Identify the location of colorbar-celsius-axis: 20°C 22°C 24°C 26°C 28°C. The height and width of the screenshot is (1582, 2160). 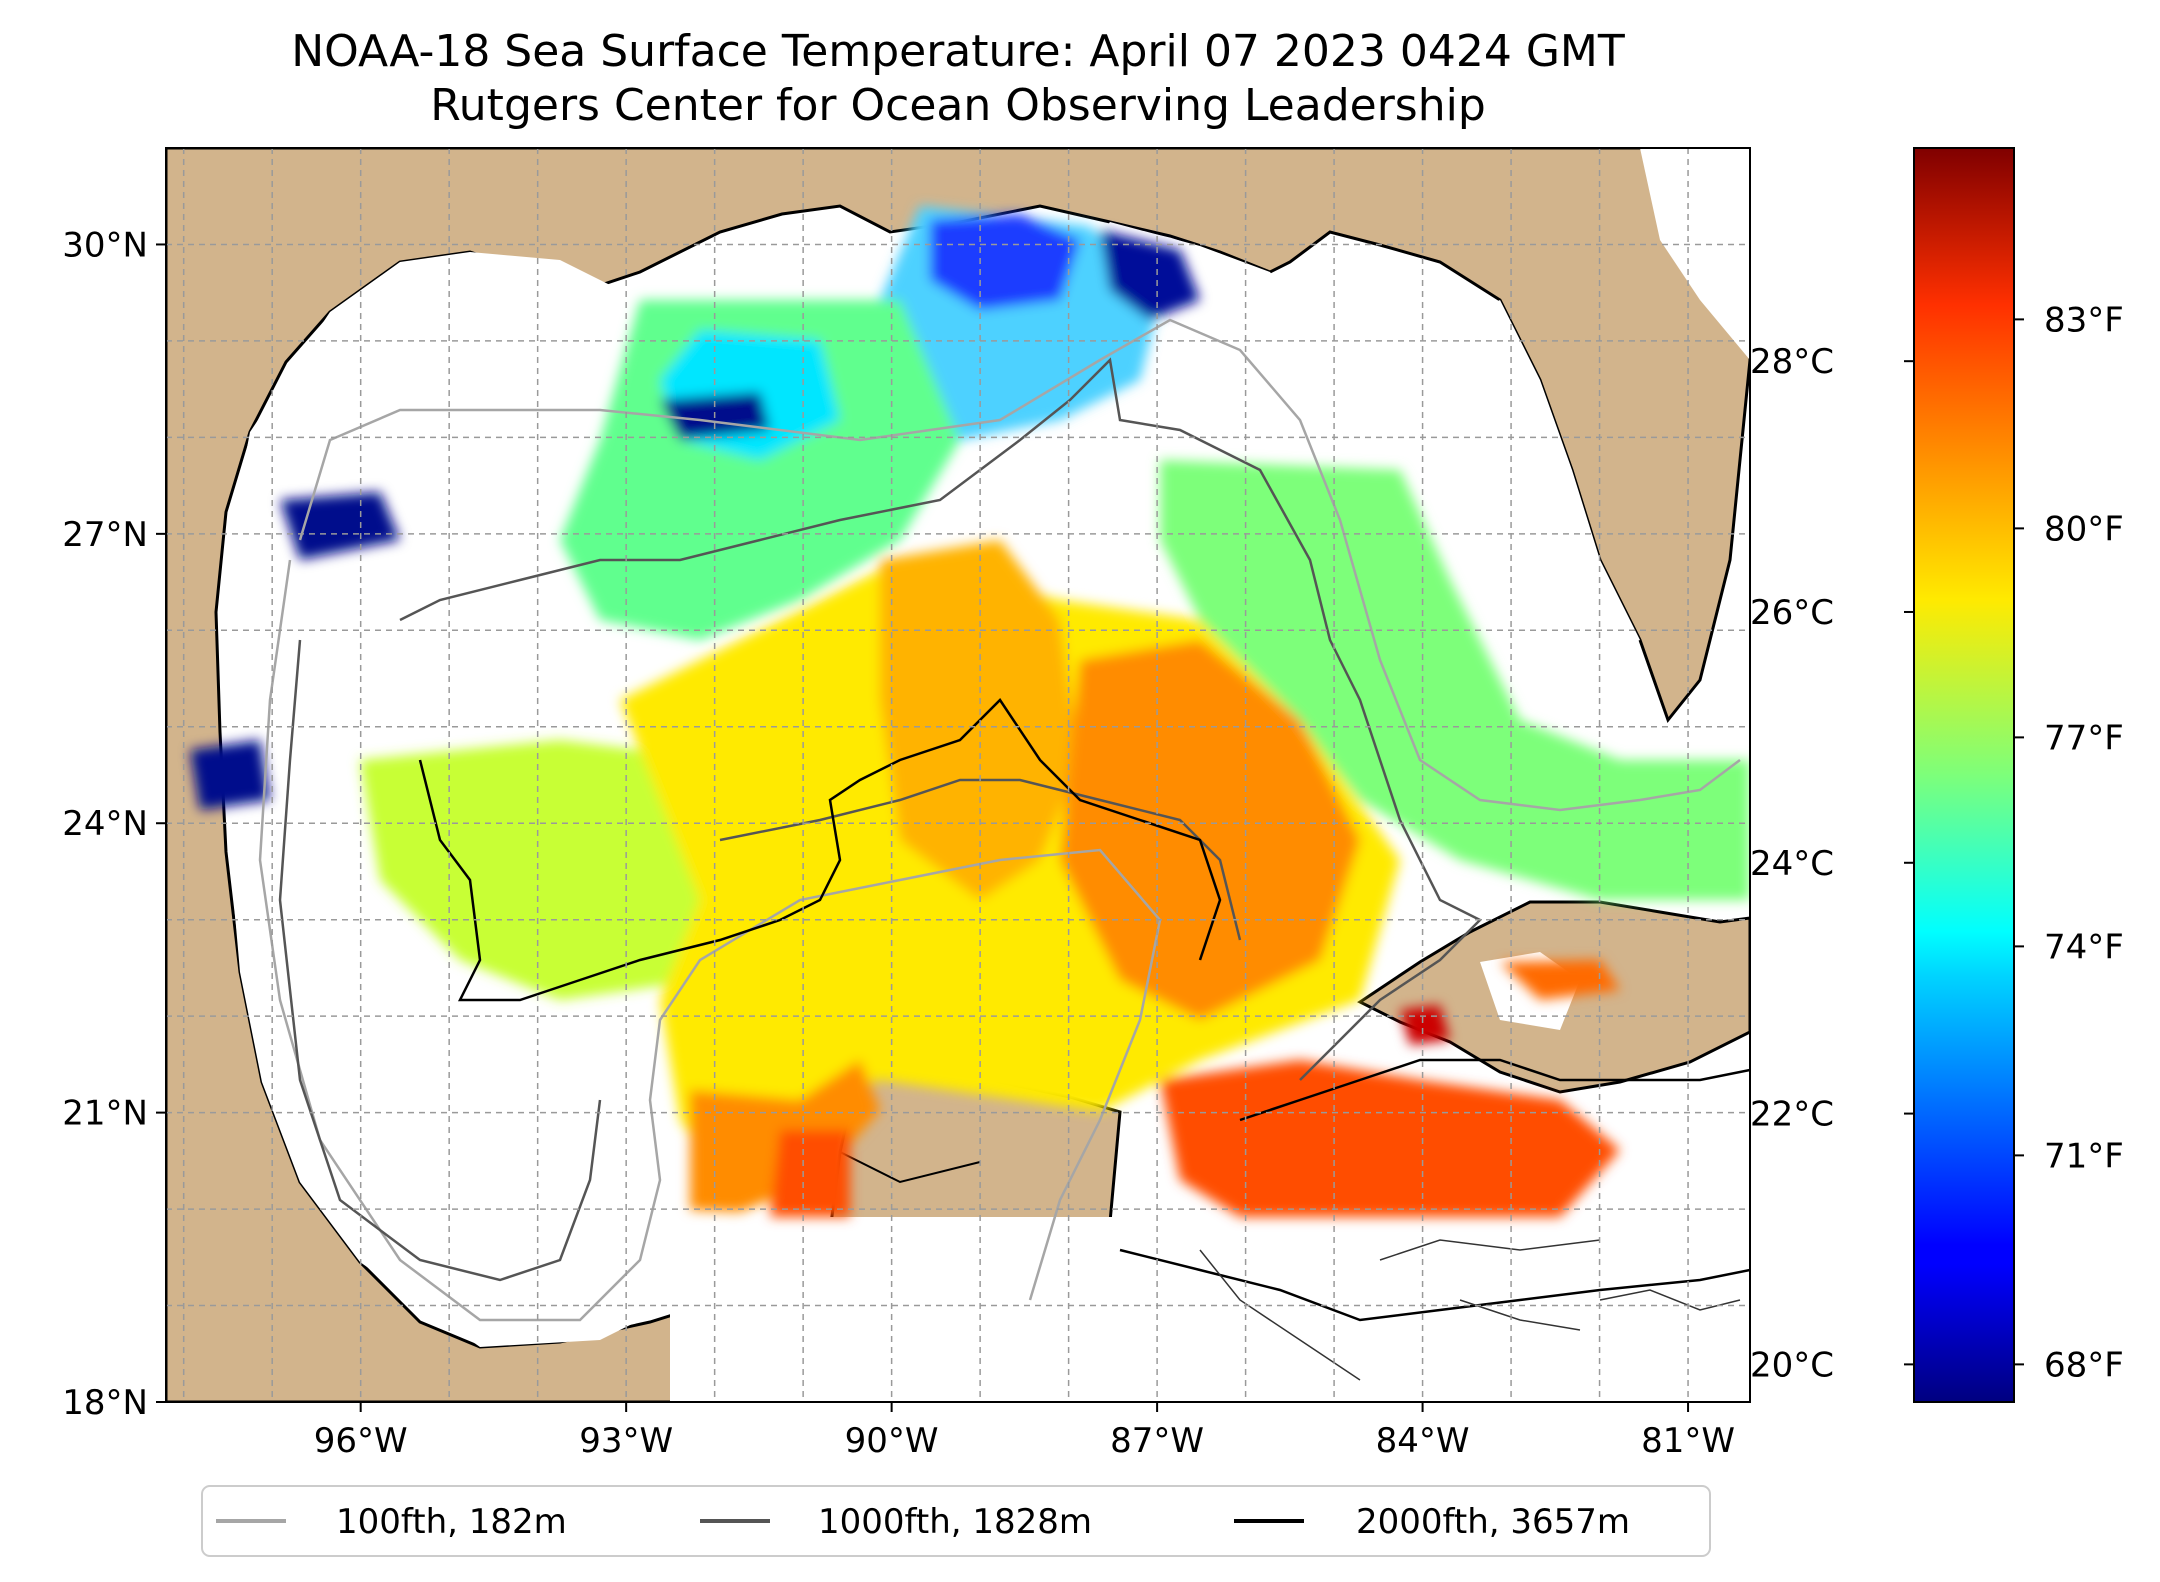
(1832, 863).